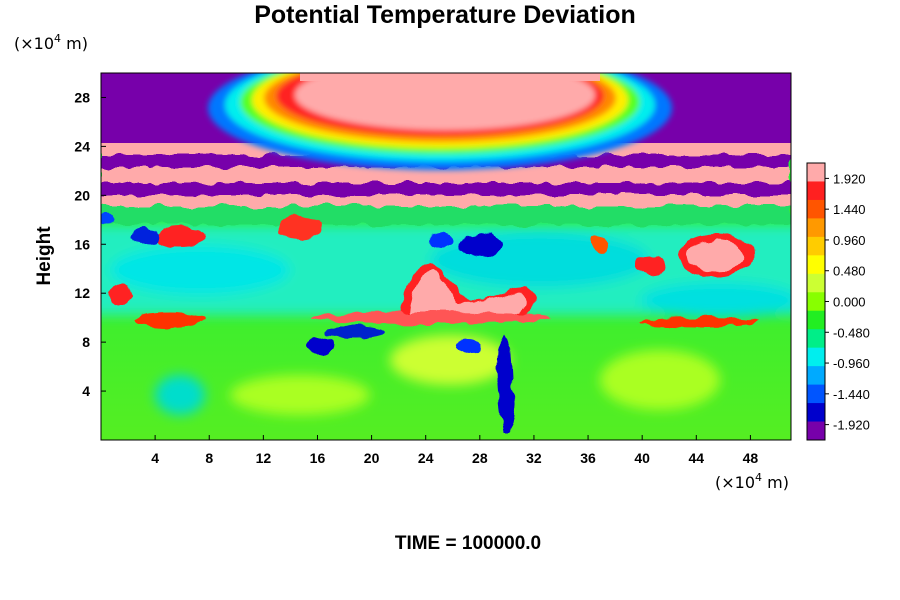 The height and width of the screenshot is (600, 900). I want to click on x-tick-label: 4, so click(155, 458).